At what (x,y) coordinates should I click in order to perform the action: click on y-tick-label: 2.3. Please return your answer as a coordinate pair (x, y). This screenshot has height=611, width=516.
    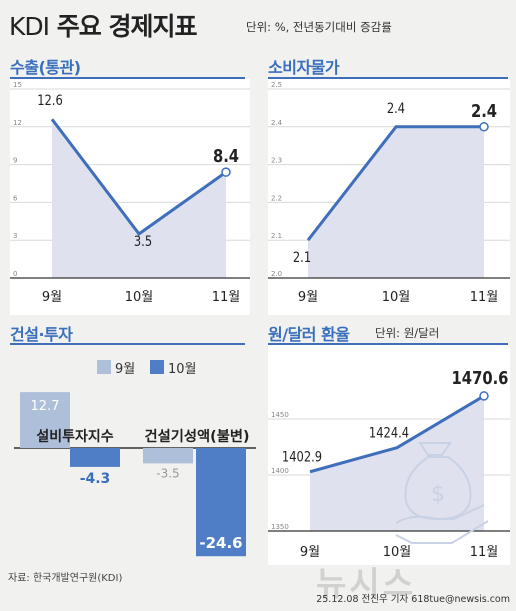
    Looking at the image, I should click on (276, 161).